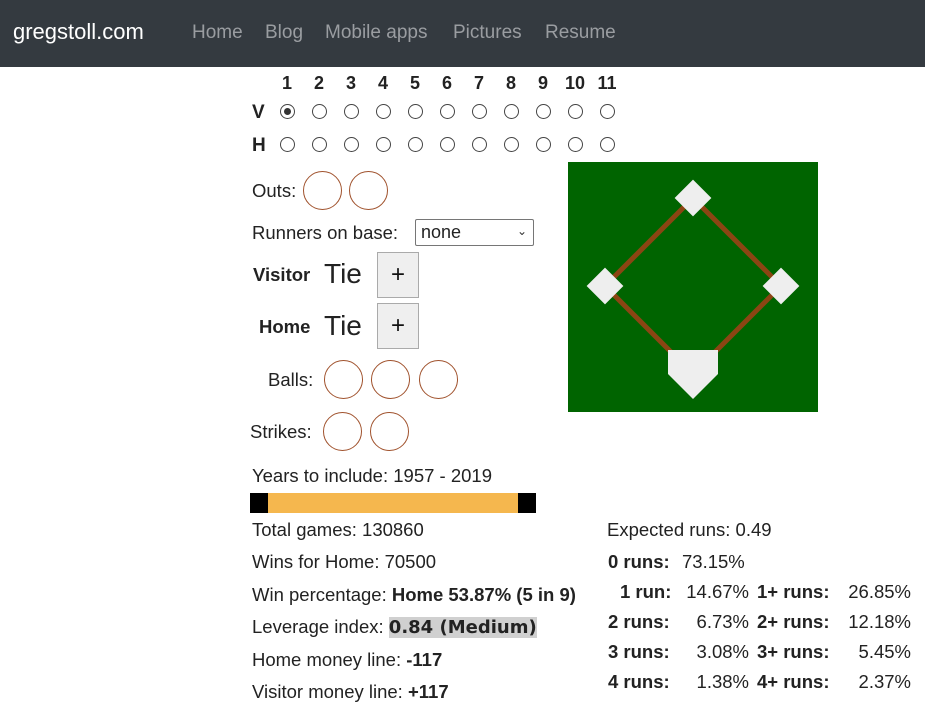 Image resolution: width=925 pixels, height=714 pixels. Describe the element at coordinates (722, 651) in the screenshot. I see `runs-3-value: 3.08%` at that location.